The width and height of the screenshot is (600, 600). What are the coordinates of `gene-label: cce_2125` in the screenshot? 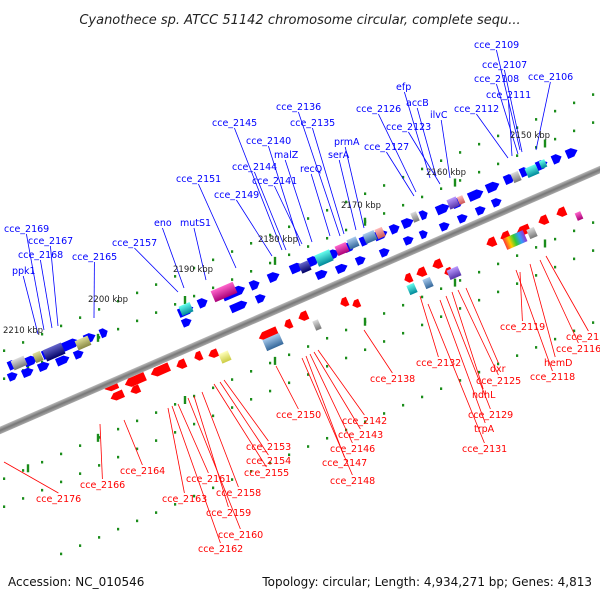 It's located at (498, 381).